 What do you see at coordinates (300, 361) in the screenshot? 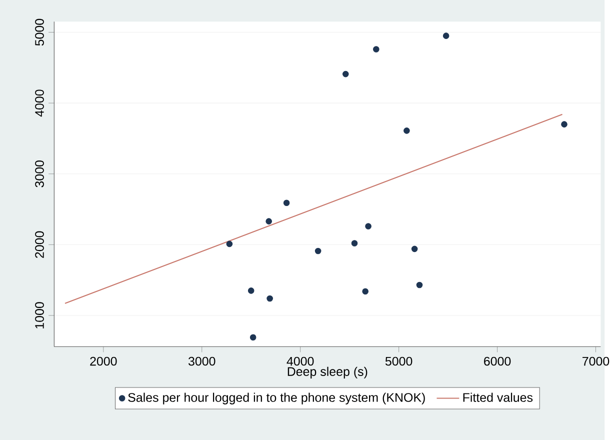
I see `x-tick-label: 4000` at bounding box center [300, 361].